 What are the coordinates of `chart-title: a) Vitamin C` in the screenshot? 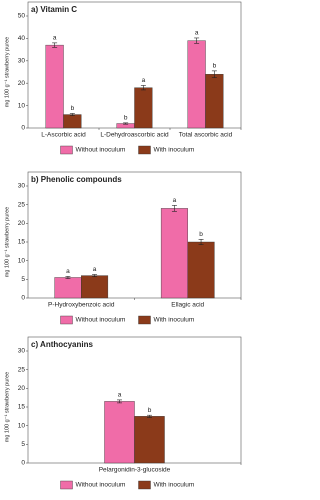 It's located at (54, 9).